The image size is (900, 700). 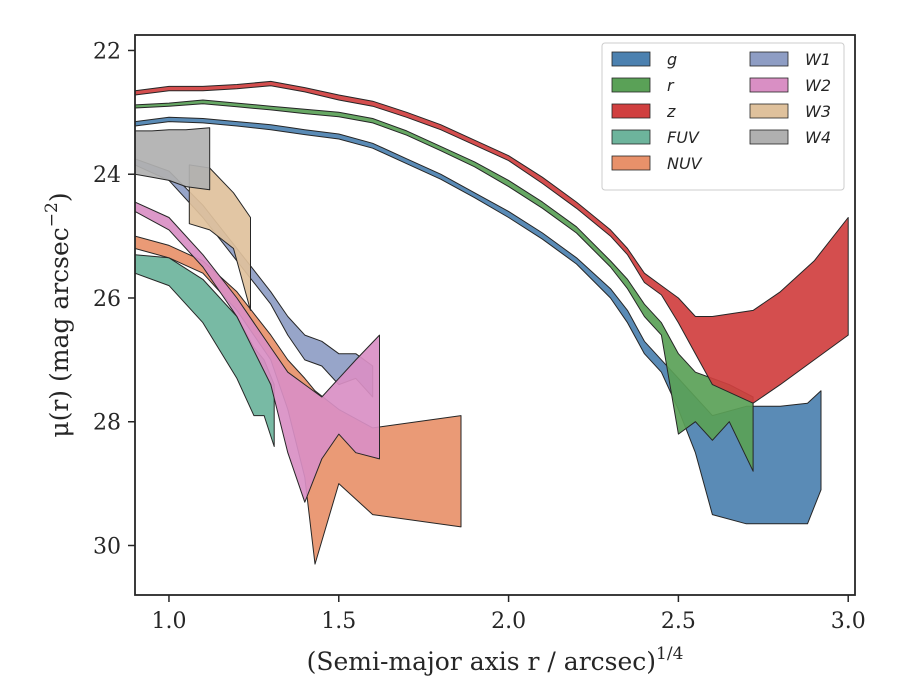 What do you see at coordinates (107, 175) in the screenshot?
I see `y-tick-label: 24` at bounding box center [107, 175].